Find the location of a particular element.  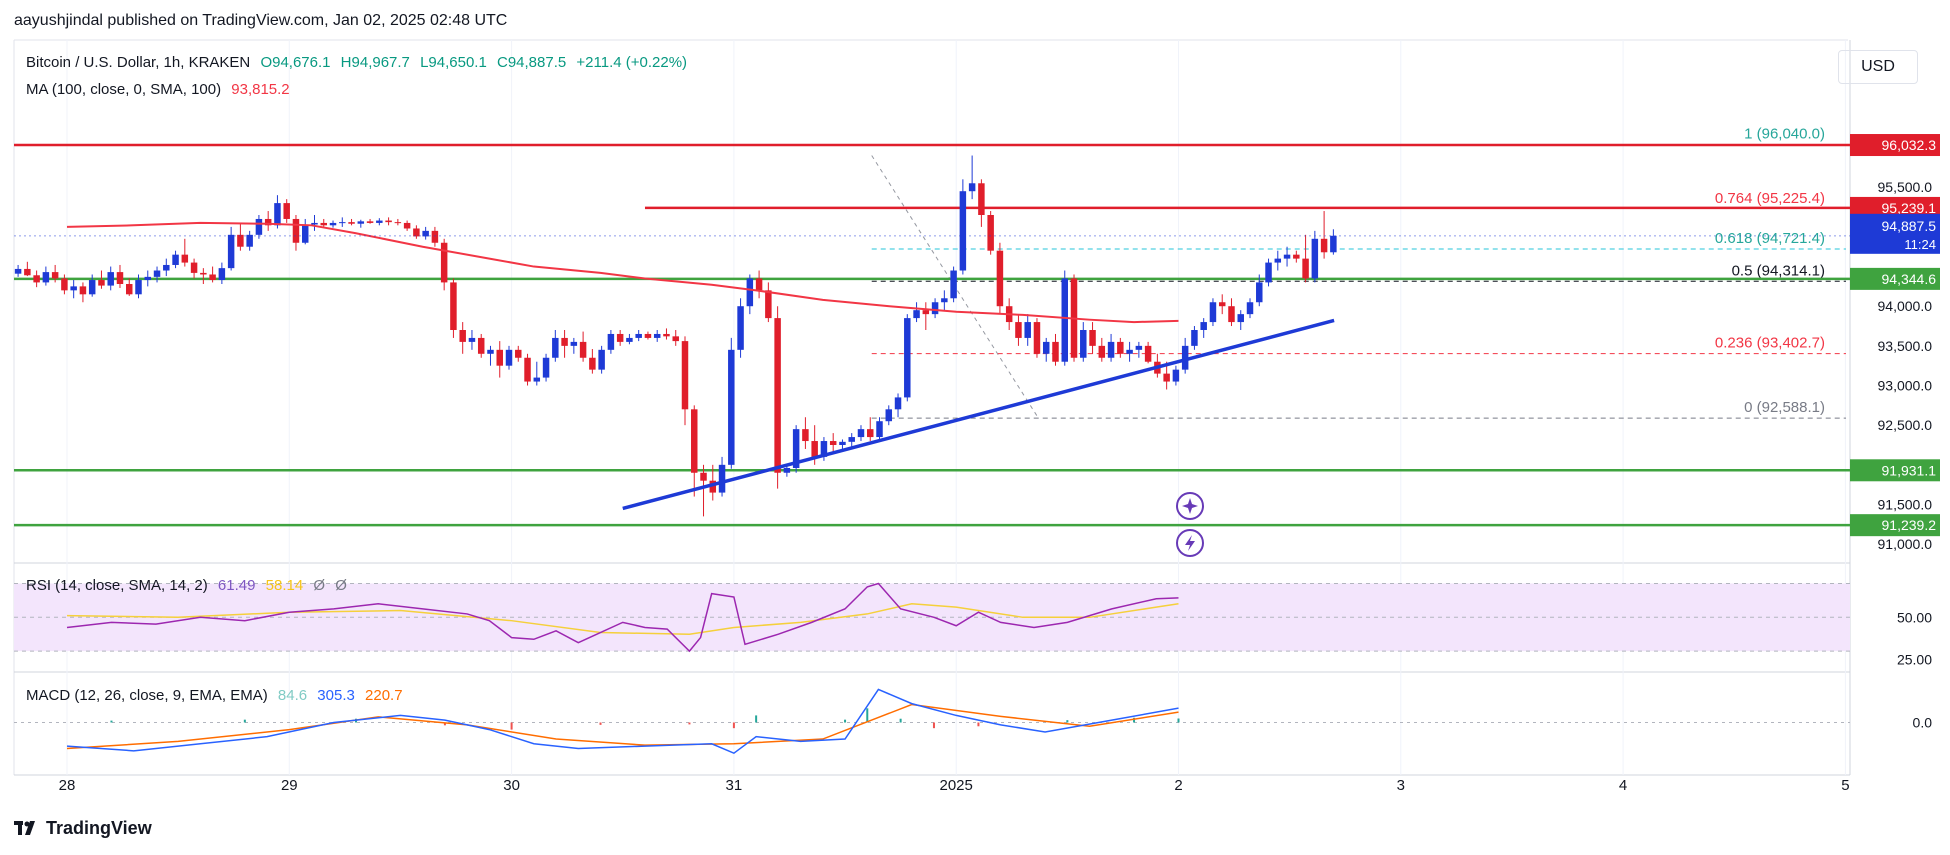

currency-button: USD is located at coordinates (1878, 67).